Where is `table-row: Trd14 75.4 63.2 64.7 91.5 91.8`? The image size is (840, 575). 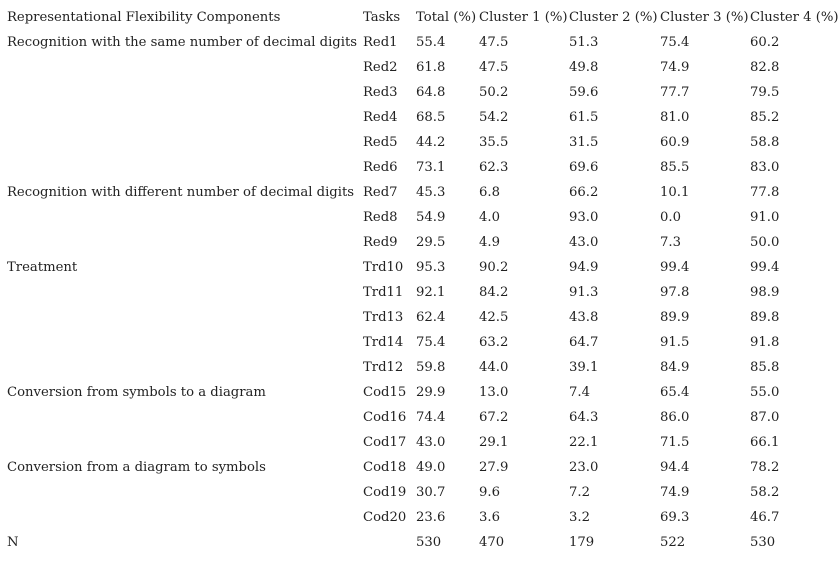 table-row: Trd14 75.4 63.2 64.7 91.5 91.8 is located at coordinates (420, 342).